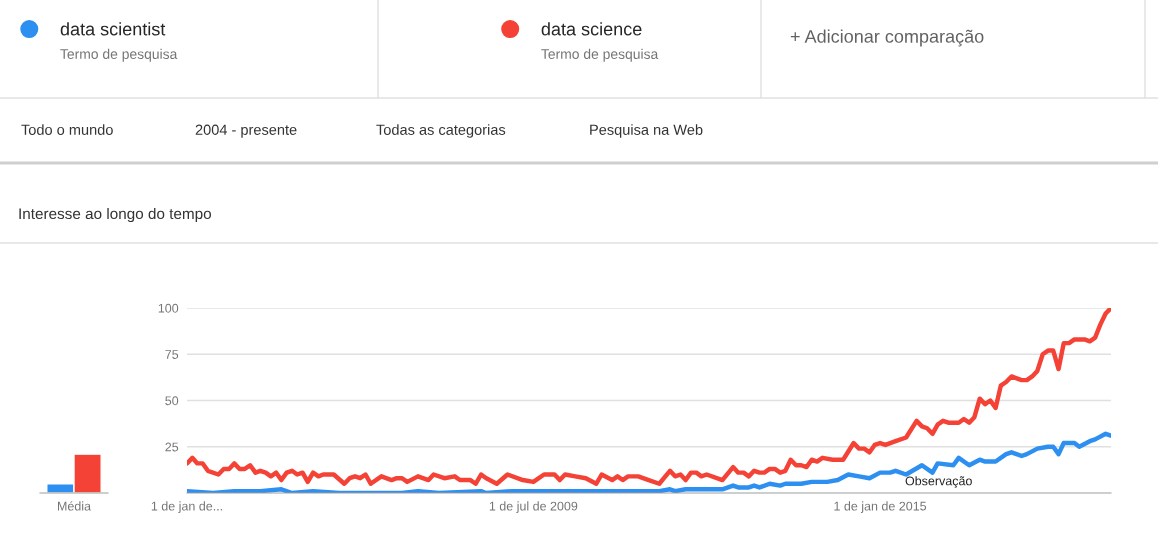  Describe the element at coordinates (75, 506) in the screenshot. I see `x-tick-label: Média` at that location.